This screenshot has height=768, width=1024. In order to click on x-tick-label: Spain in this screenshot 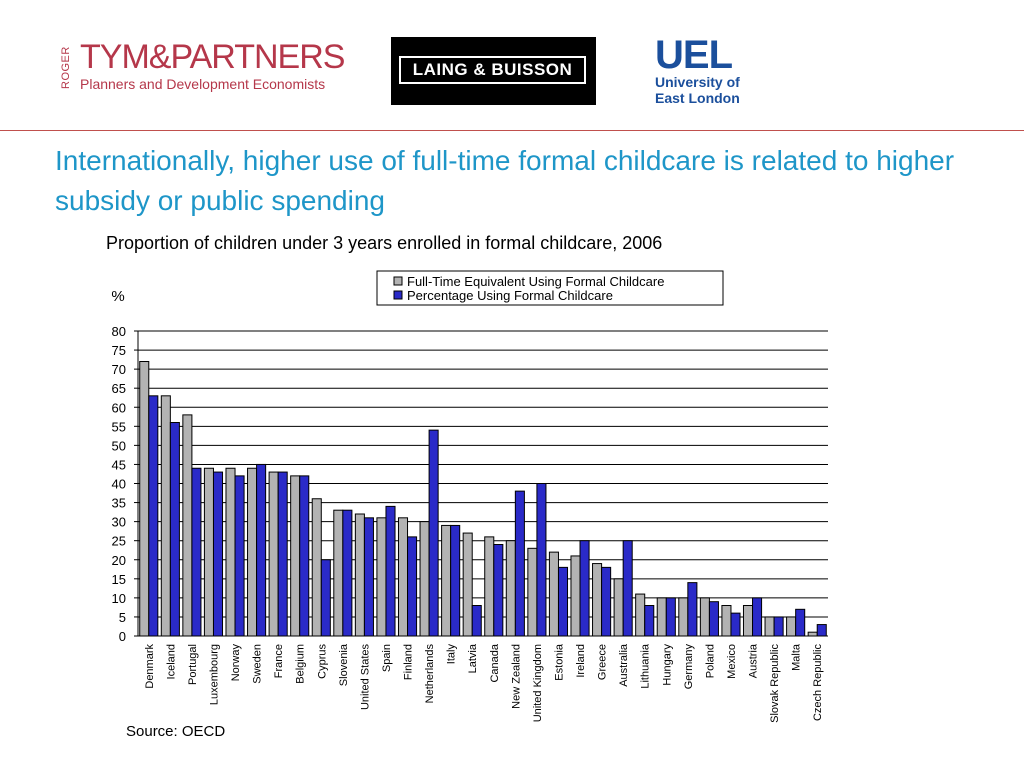, I will do `click(387, 658)`.